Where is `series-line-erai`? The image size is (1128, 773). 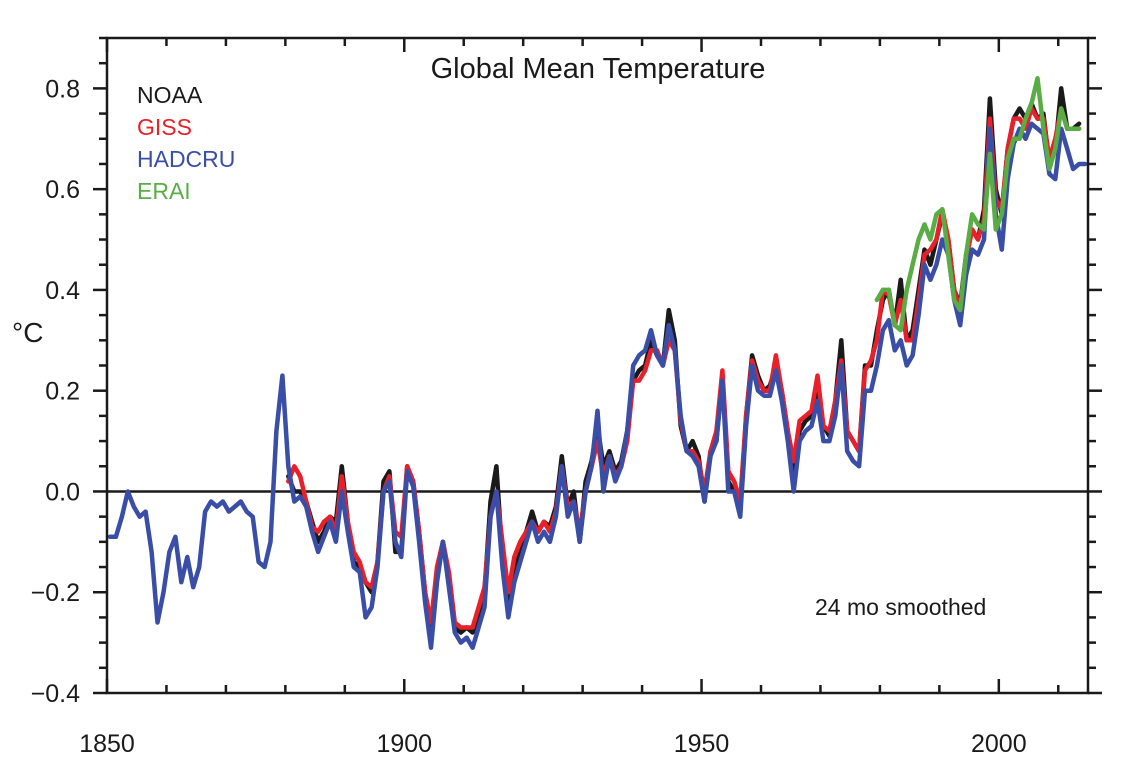
series-line-erai is located at coordinates (978, 204).